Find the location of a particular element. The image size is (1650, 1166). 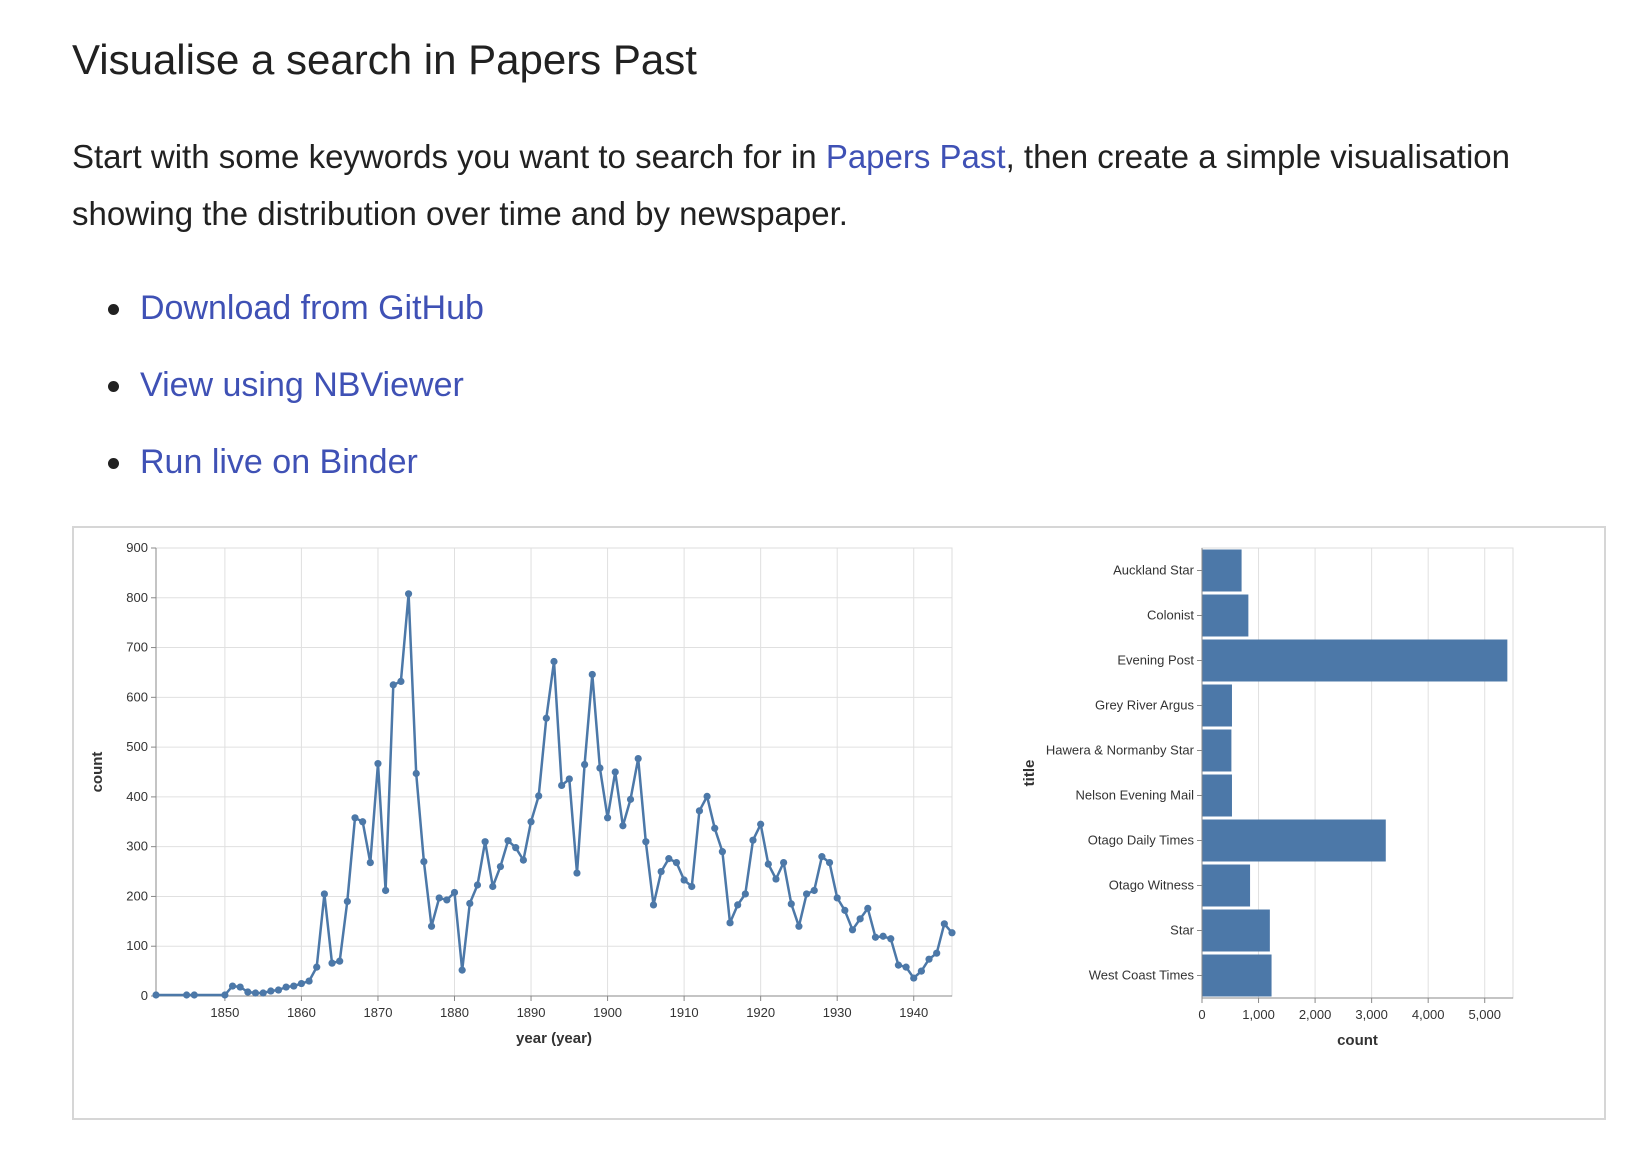

x-tick-label: 1930 is located at coordinates (837, 1012).